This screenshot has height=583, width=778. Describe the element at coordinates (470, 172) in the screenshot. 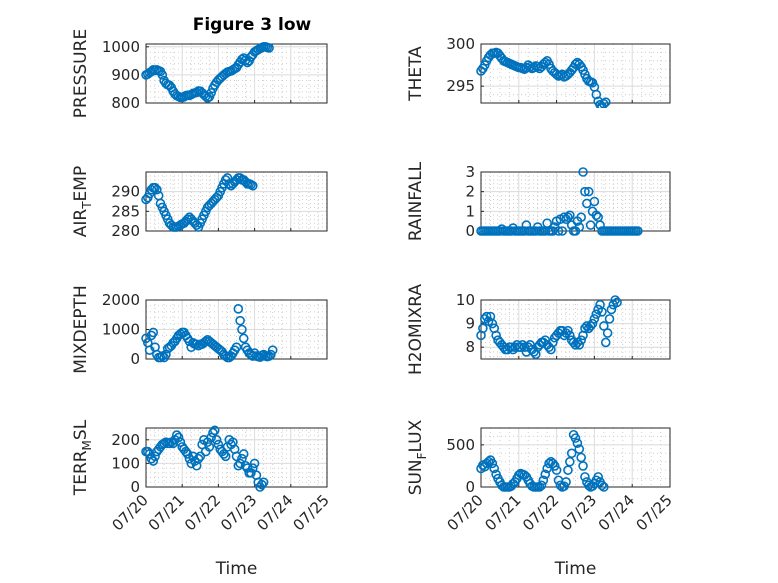

I see `y-tick-label: 3` at that location.